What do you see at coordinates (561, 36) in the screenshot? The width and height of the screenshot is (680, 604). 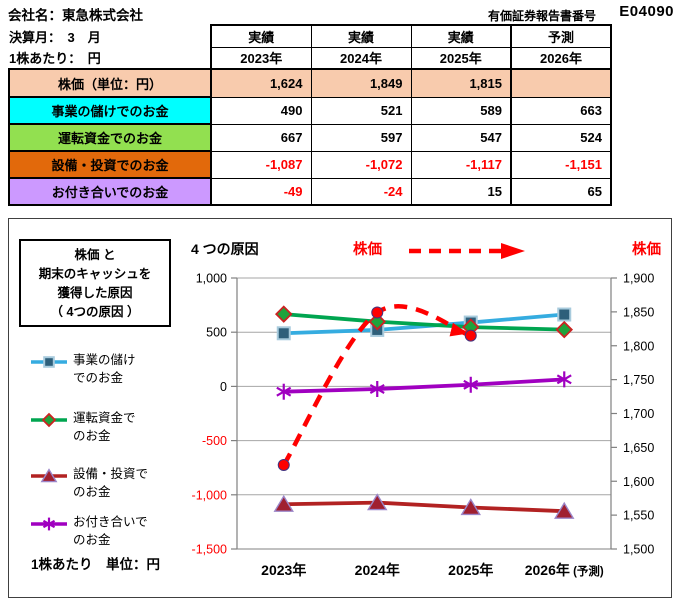 I see `table-header-cell: 予測` at bounding box center [561, 36].